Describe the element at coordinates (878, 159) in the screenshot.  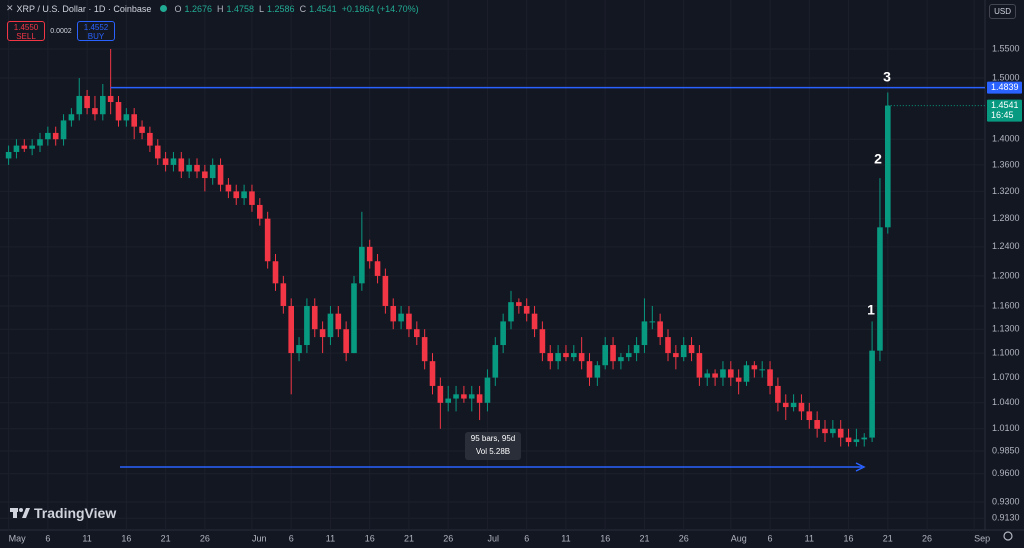
I see `annotation: 2` at that location.